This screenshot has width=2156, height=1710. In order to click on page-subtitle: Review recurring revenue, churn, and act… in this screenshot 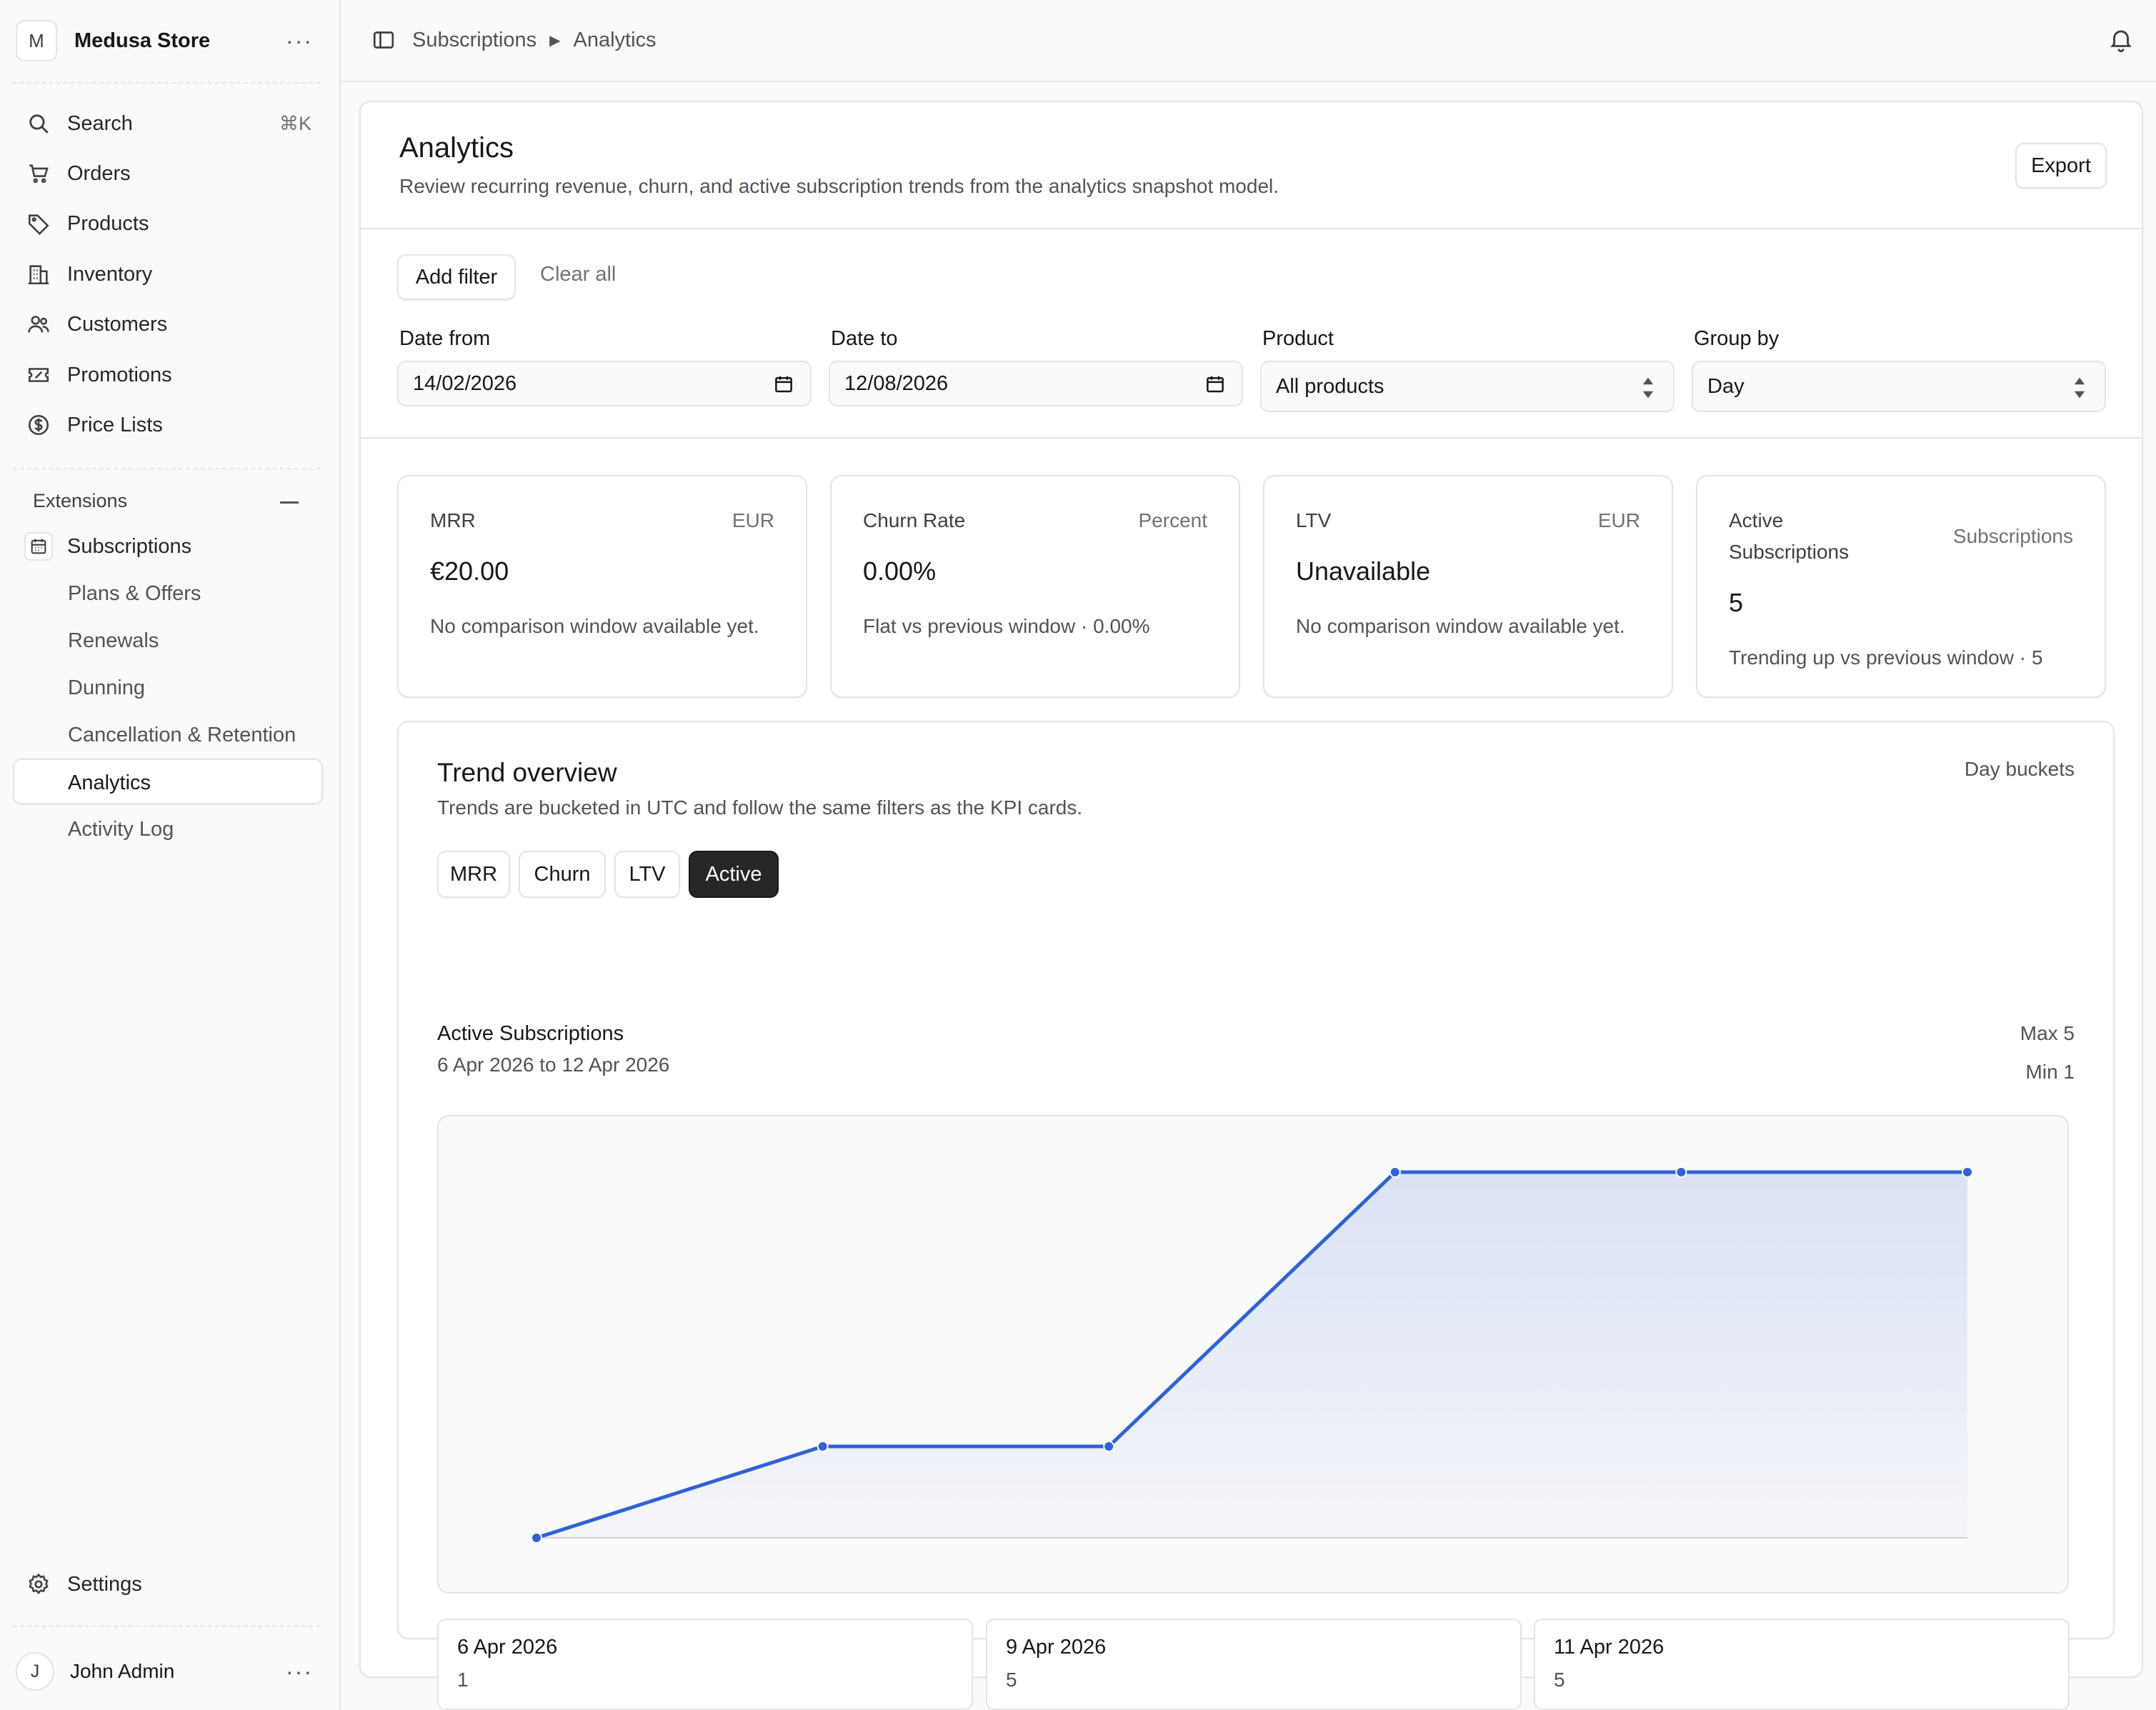, I will do `click(839, 186)`.